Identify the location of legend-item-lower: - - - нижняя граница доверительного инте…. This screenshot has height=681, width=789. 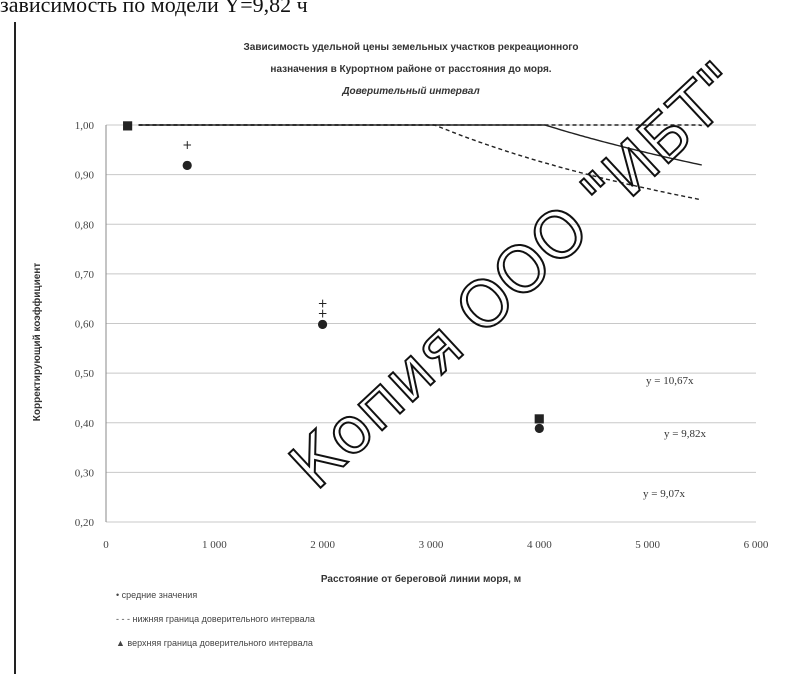
(215, 619).